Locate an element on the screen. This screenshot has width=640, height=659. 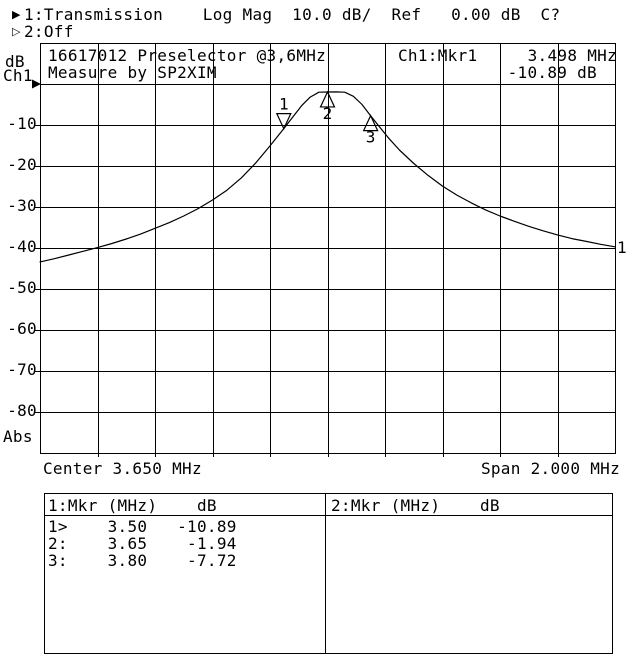
span-label: Span 2.000 MHz is located at coordinates (550, 468).